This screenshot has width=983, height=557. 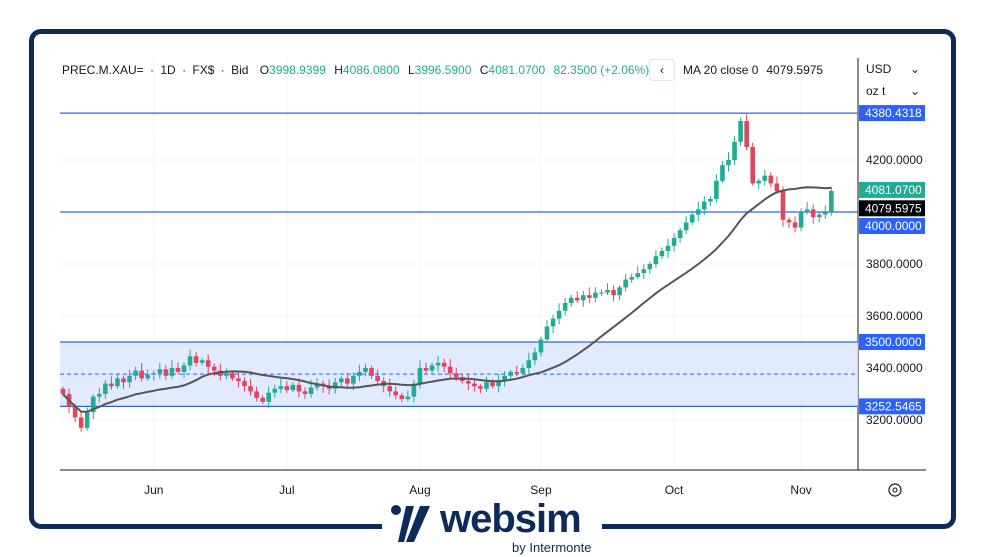 I want to click on price-tick-label: 3200.0000, so click(x=894, y=420).